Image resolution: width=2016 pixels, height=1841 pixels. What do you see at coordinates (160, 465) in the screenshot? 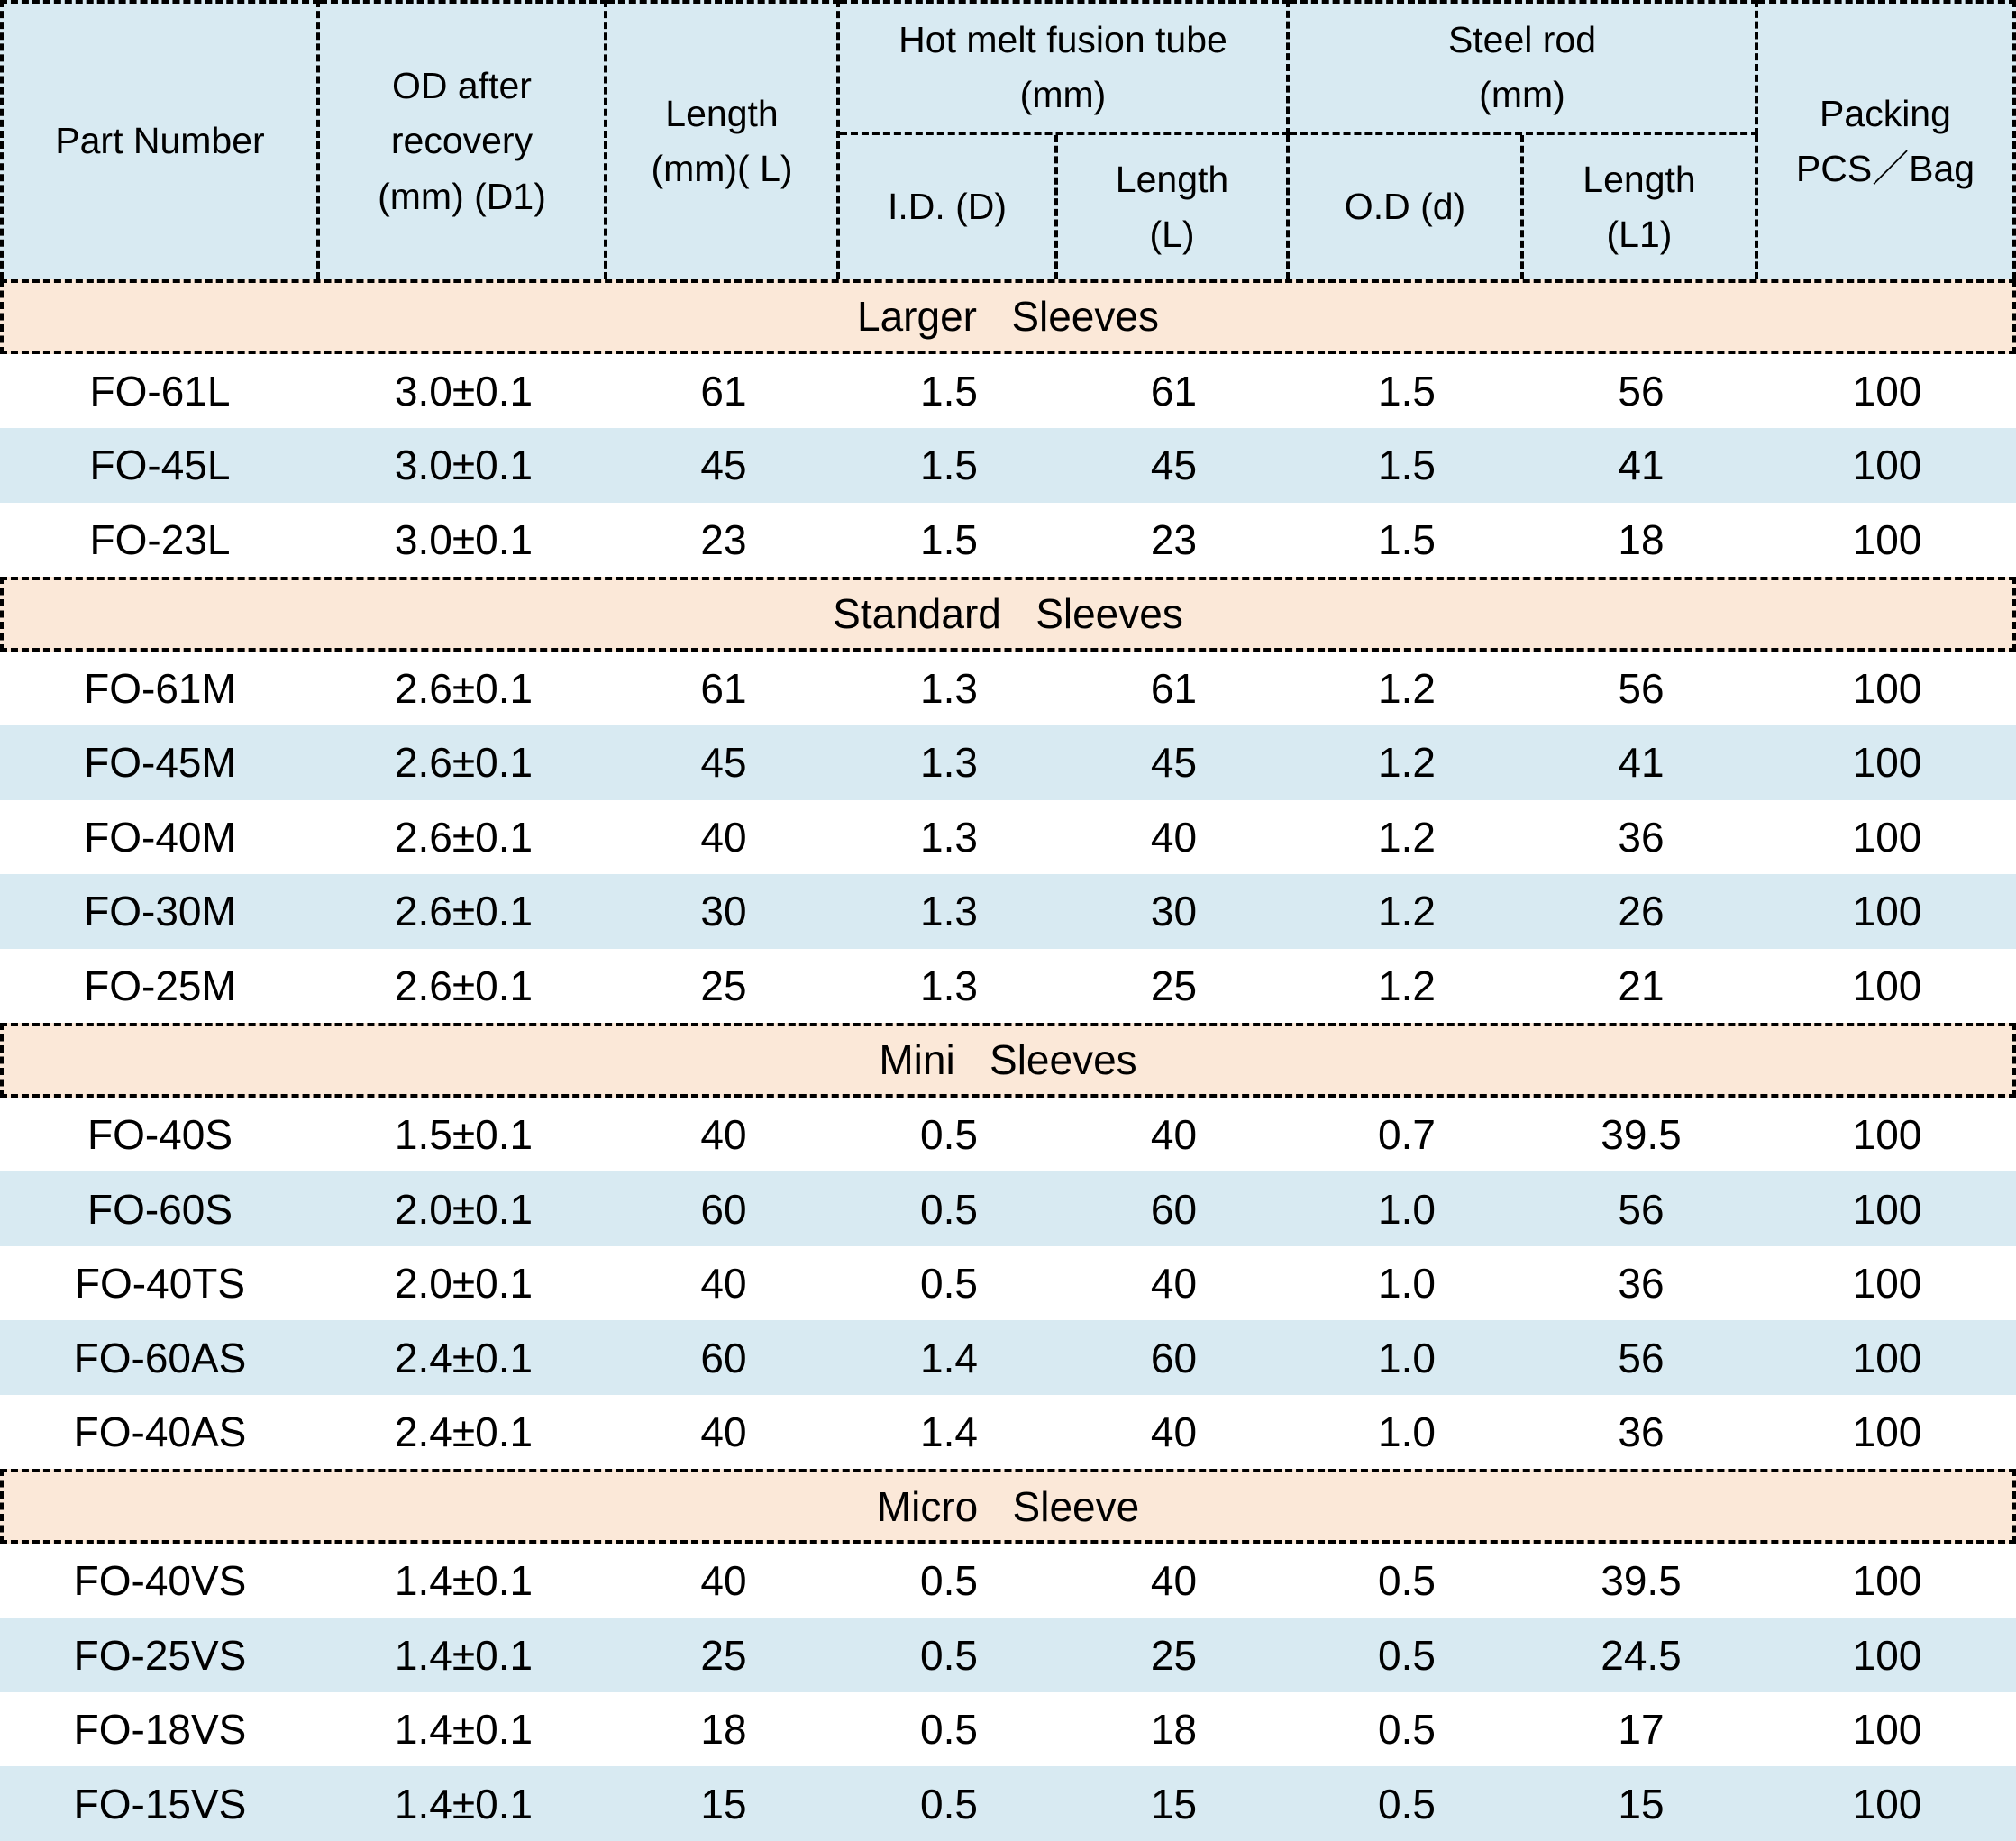
I see `part-number-cell: FO-45L` at bounding box center [160, 465].